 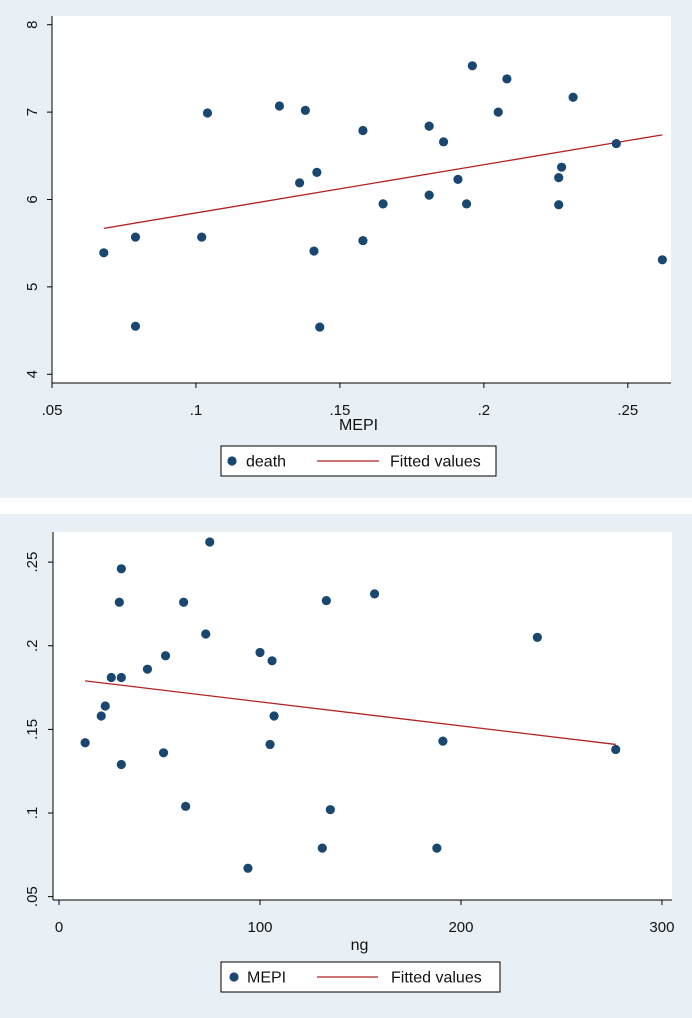 What do you see at coordinates (484, 410) in the screenshot?
I see `x-tick-label: .2` at bounding box center [484, 410].